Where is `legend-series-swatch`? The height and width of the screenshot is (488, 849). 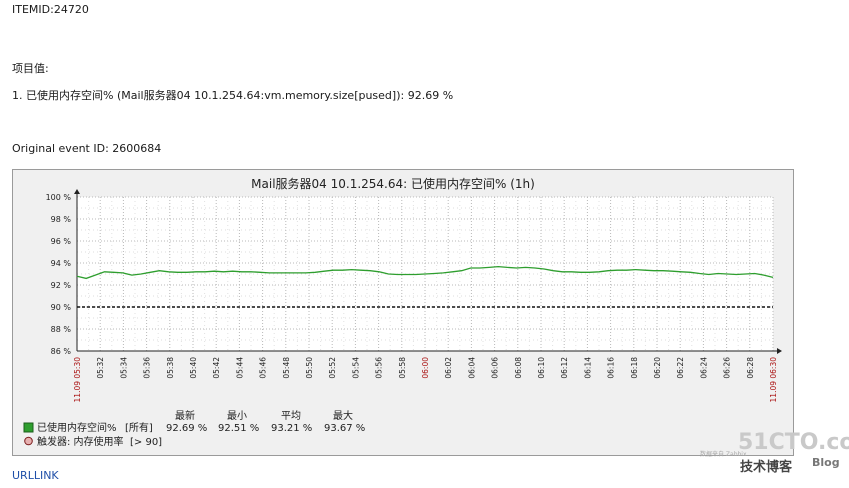 legend-series-swatch is located at coordinates (28, 427).